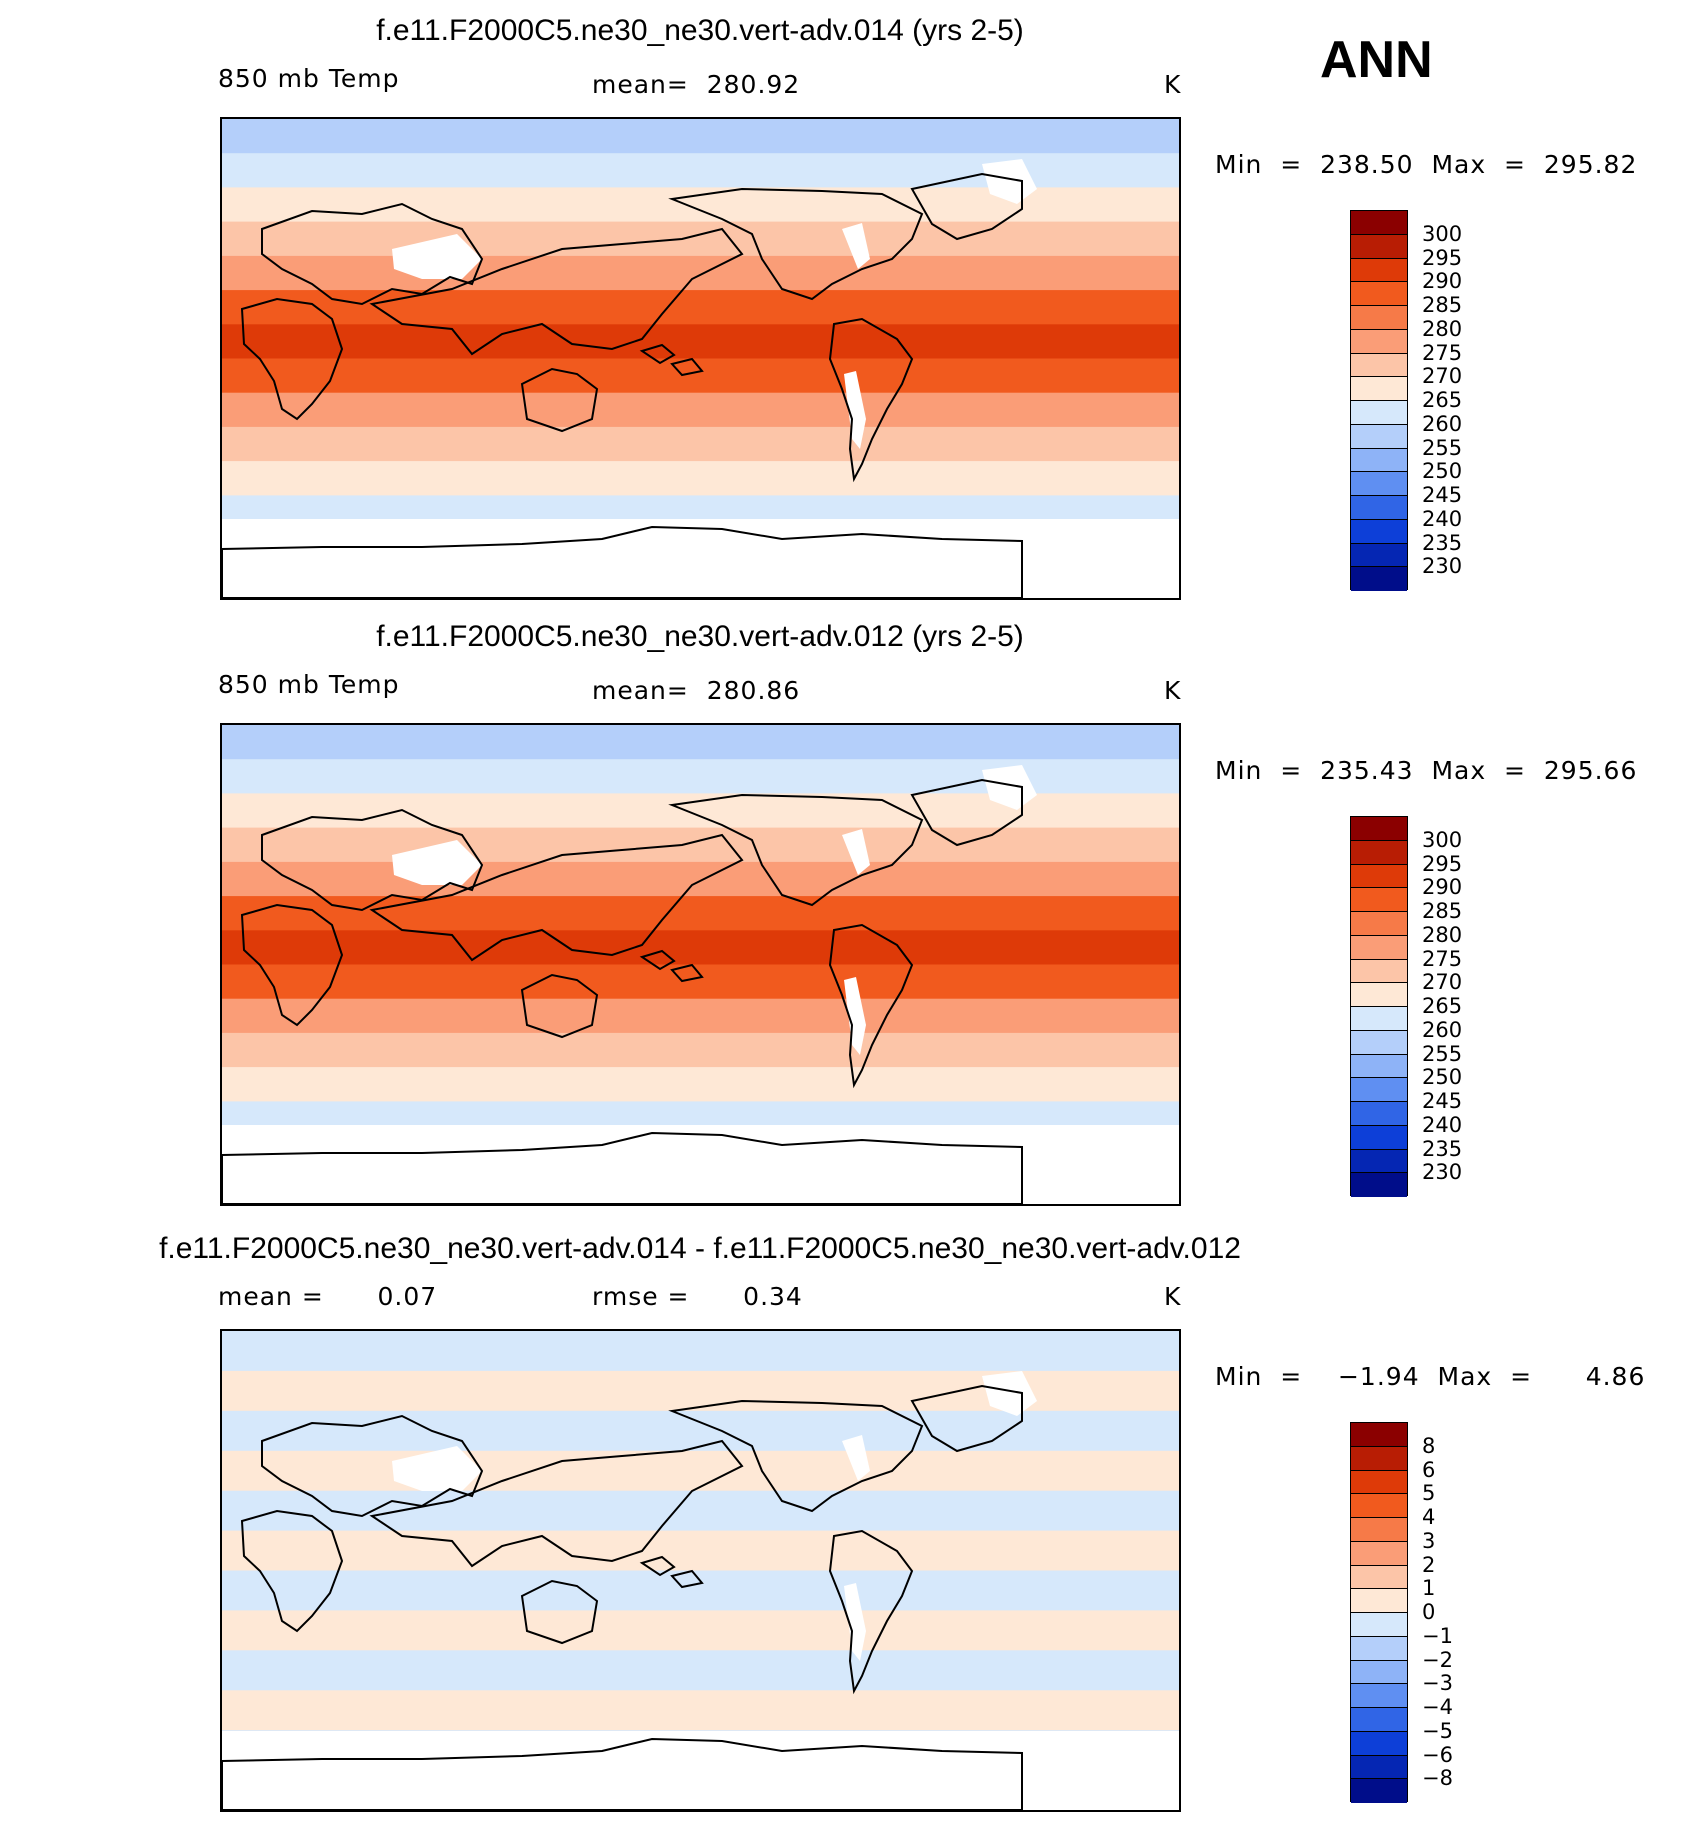 This screenshot has height=1825, width=1708. I want to click on panel-3-minmax: Min = −1.94 Max = 4.86, so click(1430, 1376).